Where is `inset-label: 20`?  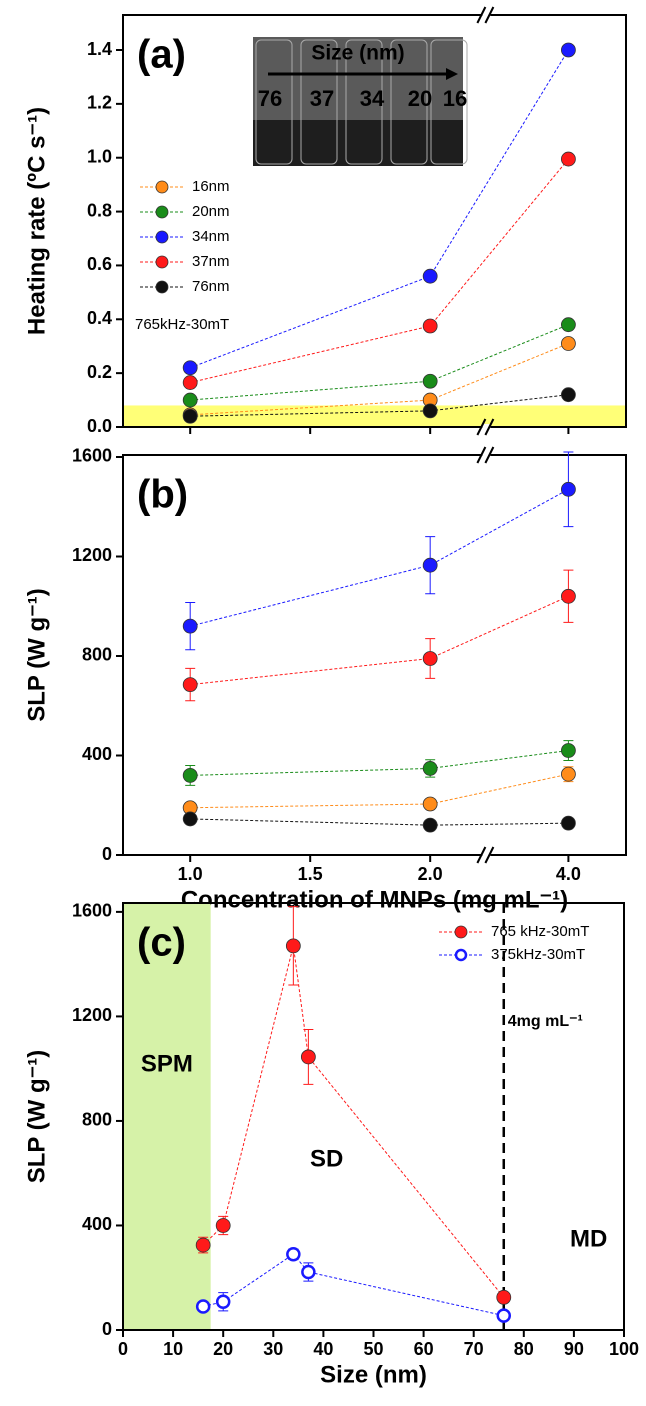
inset-label: 20 is located at coordinates (420, 98).